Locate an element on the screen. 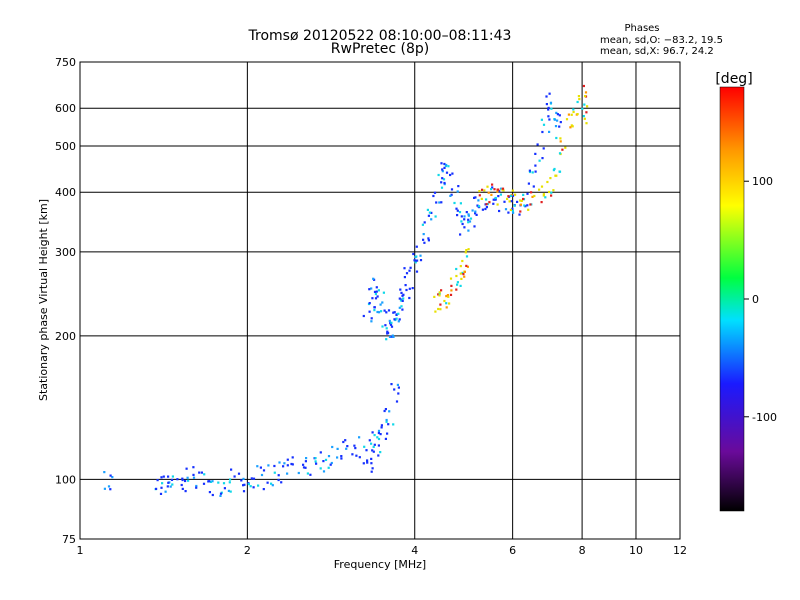 The height and width of the screenshot is (600, 800). colorbar-label: [deg] is located at coordinates (733, 79).